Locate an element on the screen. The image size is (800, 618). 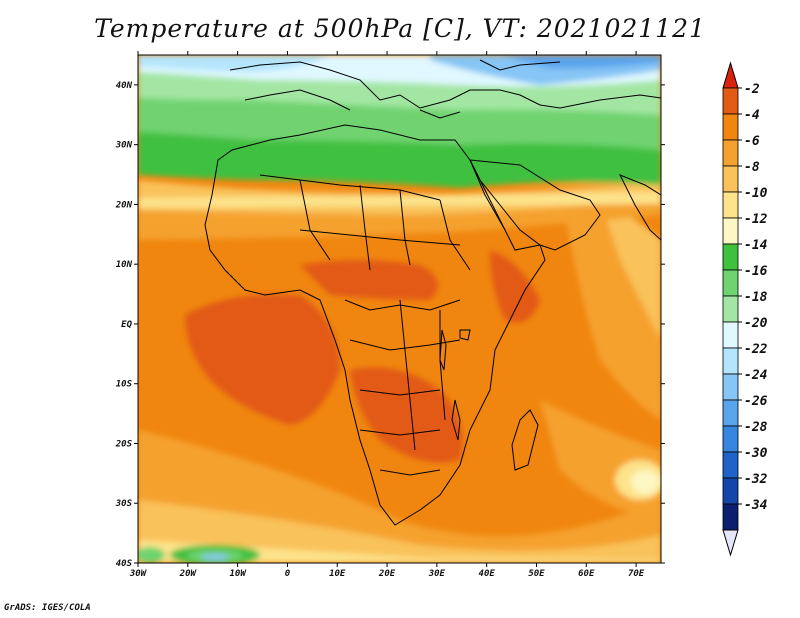
lon-tick-label: 50E is located at coordinates (536, 574).